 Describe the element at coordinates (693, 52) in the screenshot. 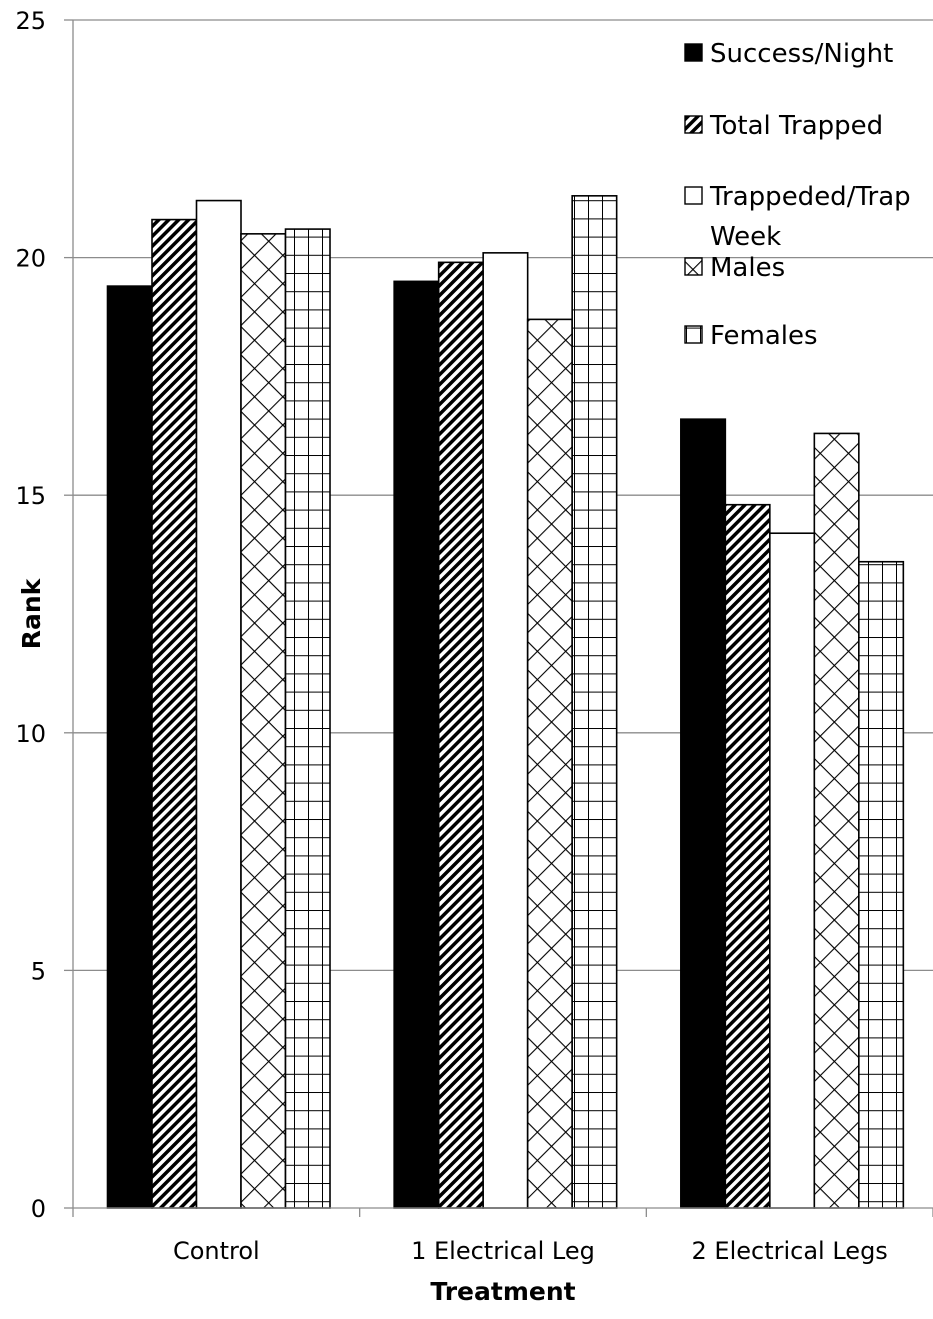

I see `legend-swatch-success-night` at that location.